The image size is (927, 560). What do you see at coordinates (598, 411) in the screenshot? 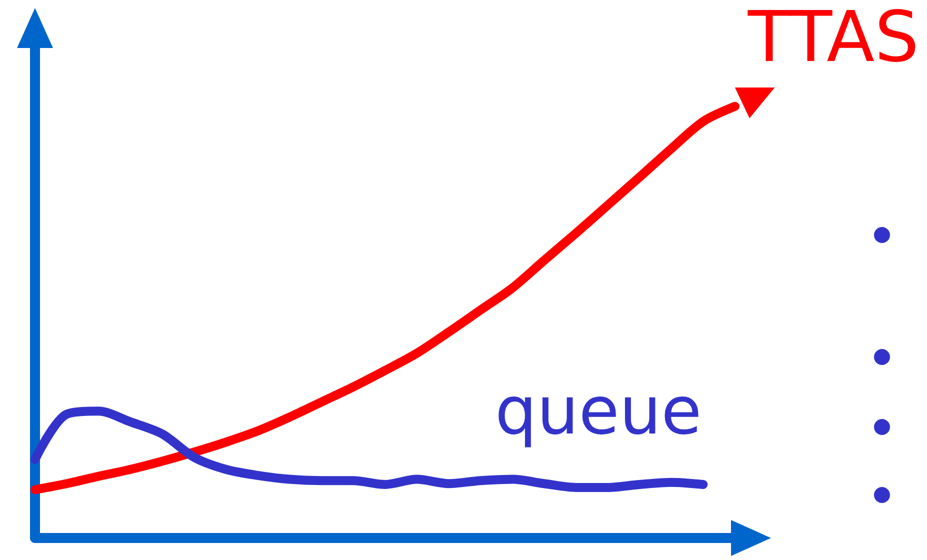
I see `series-label: queue` at bounding box center [598, 411].